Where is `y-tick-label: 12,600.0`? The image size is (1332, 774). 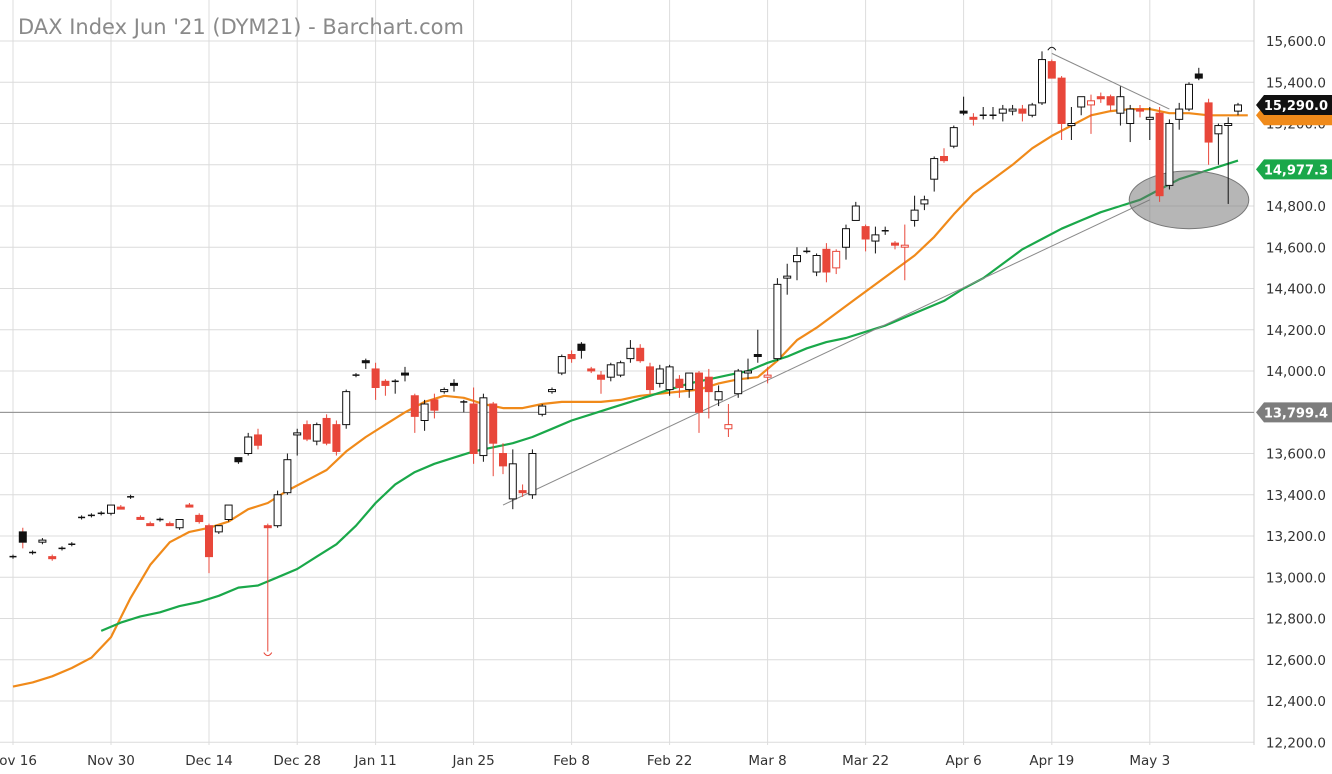
y-tick-label: 12,600.0 is located at coordinates (1296, 661).